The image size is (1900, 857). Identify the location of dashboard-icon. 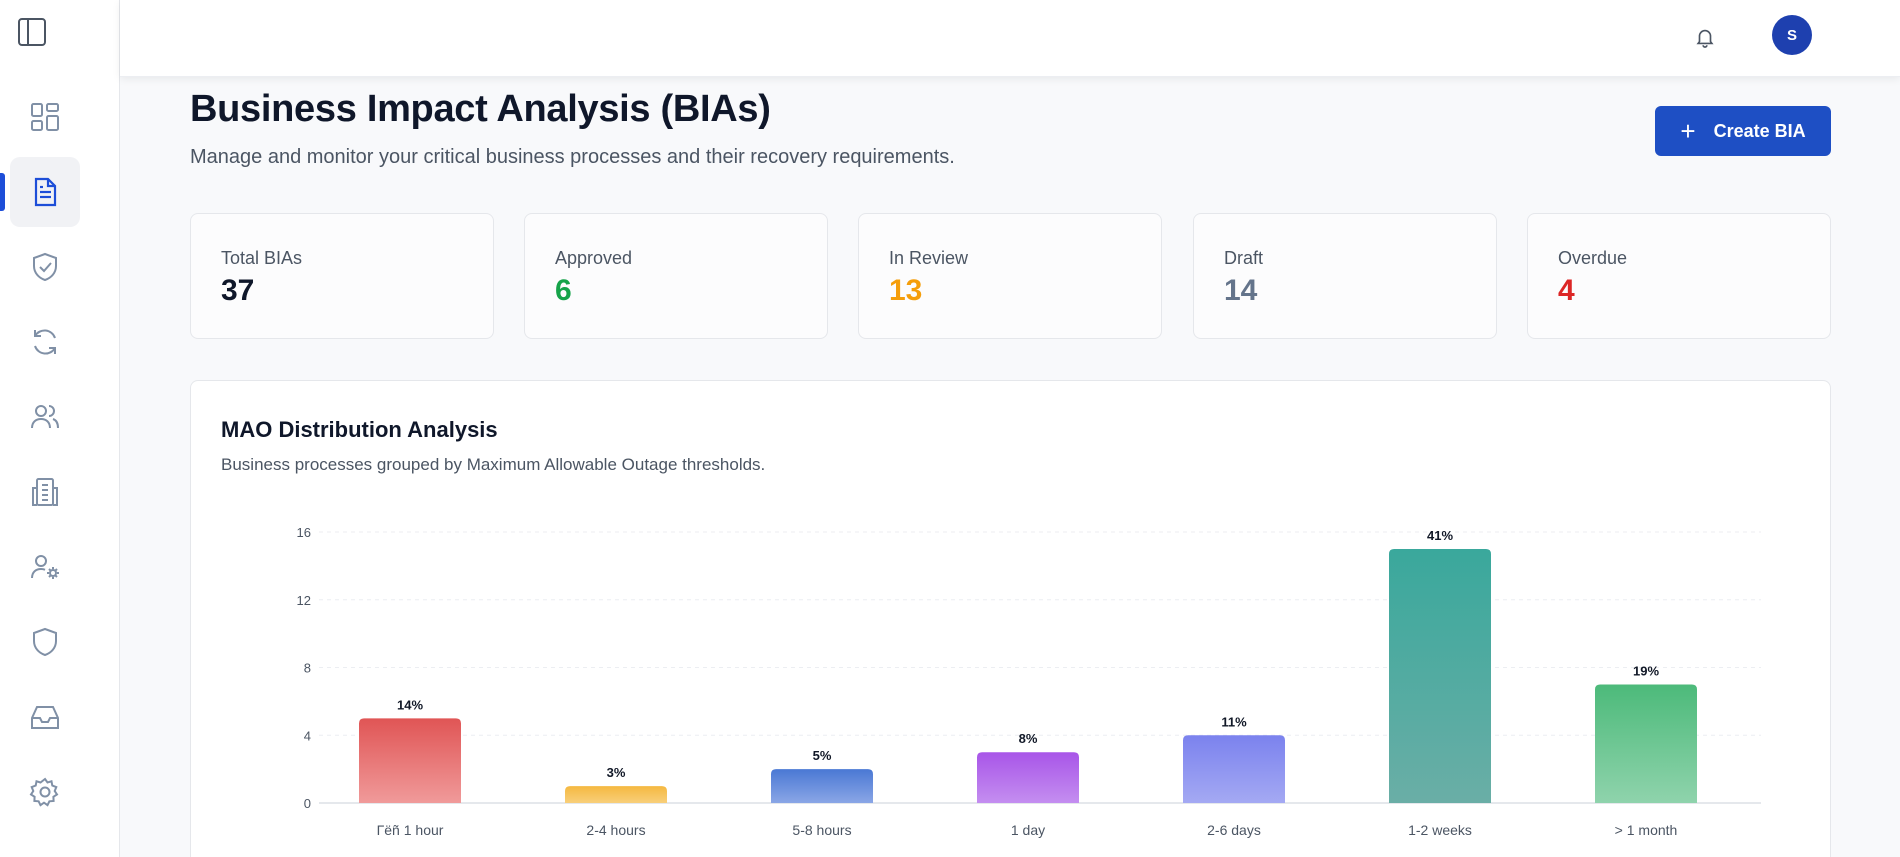
(45, 117).